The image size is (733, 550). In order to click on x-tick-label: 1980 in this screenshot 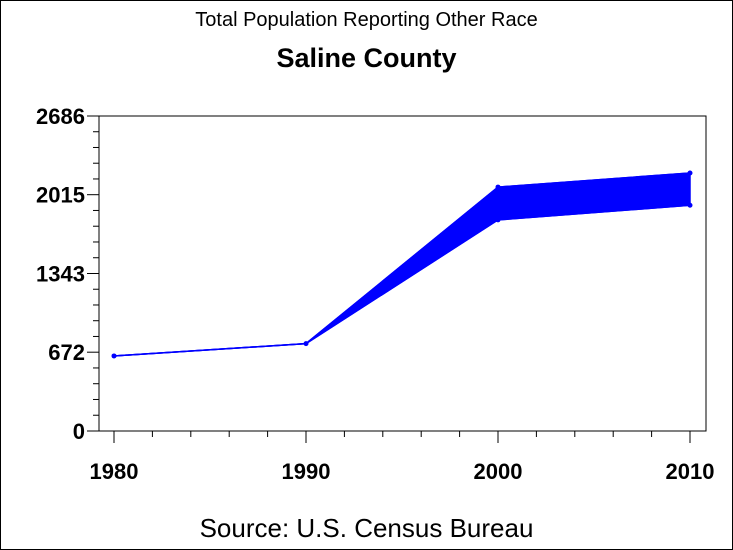, I will do `click(114, 471)`.